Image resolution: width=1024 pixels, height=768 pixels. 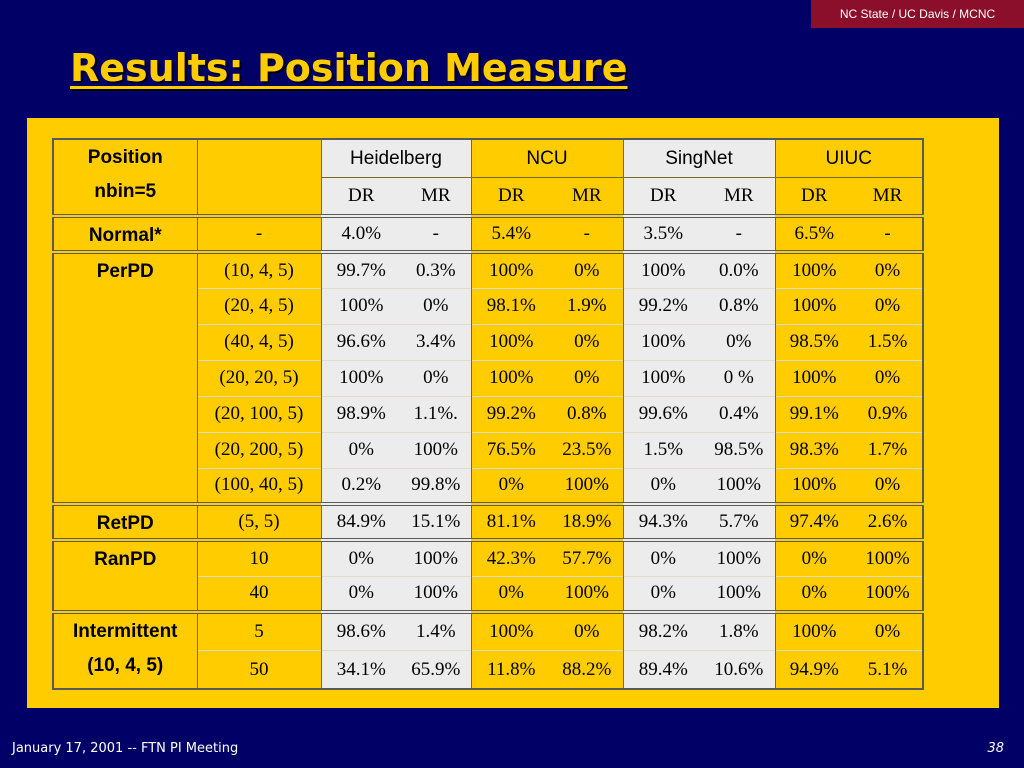 What do you see at coordinates (258, 269) in the screenshot?
I see `param-cell: (10, 4, 5)` at bounding box center [258, 269].